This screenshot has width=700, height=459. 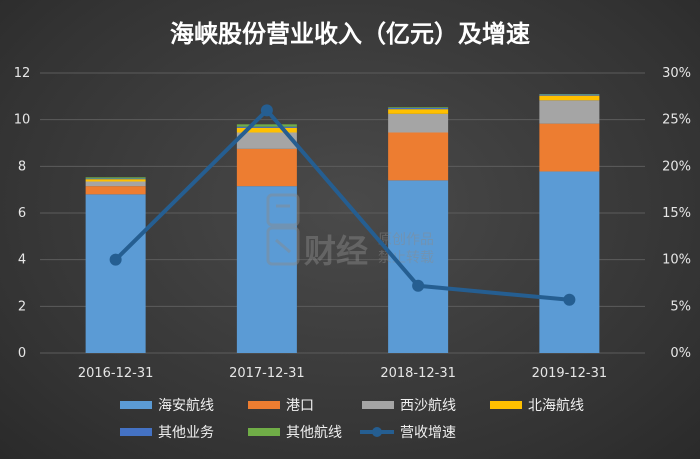 I want to click on x-axis-ticks: 2016-12-31 2017-12-31 2018-12-31 2019-12-31, so click(x=342, y=373).